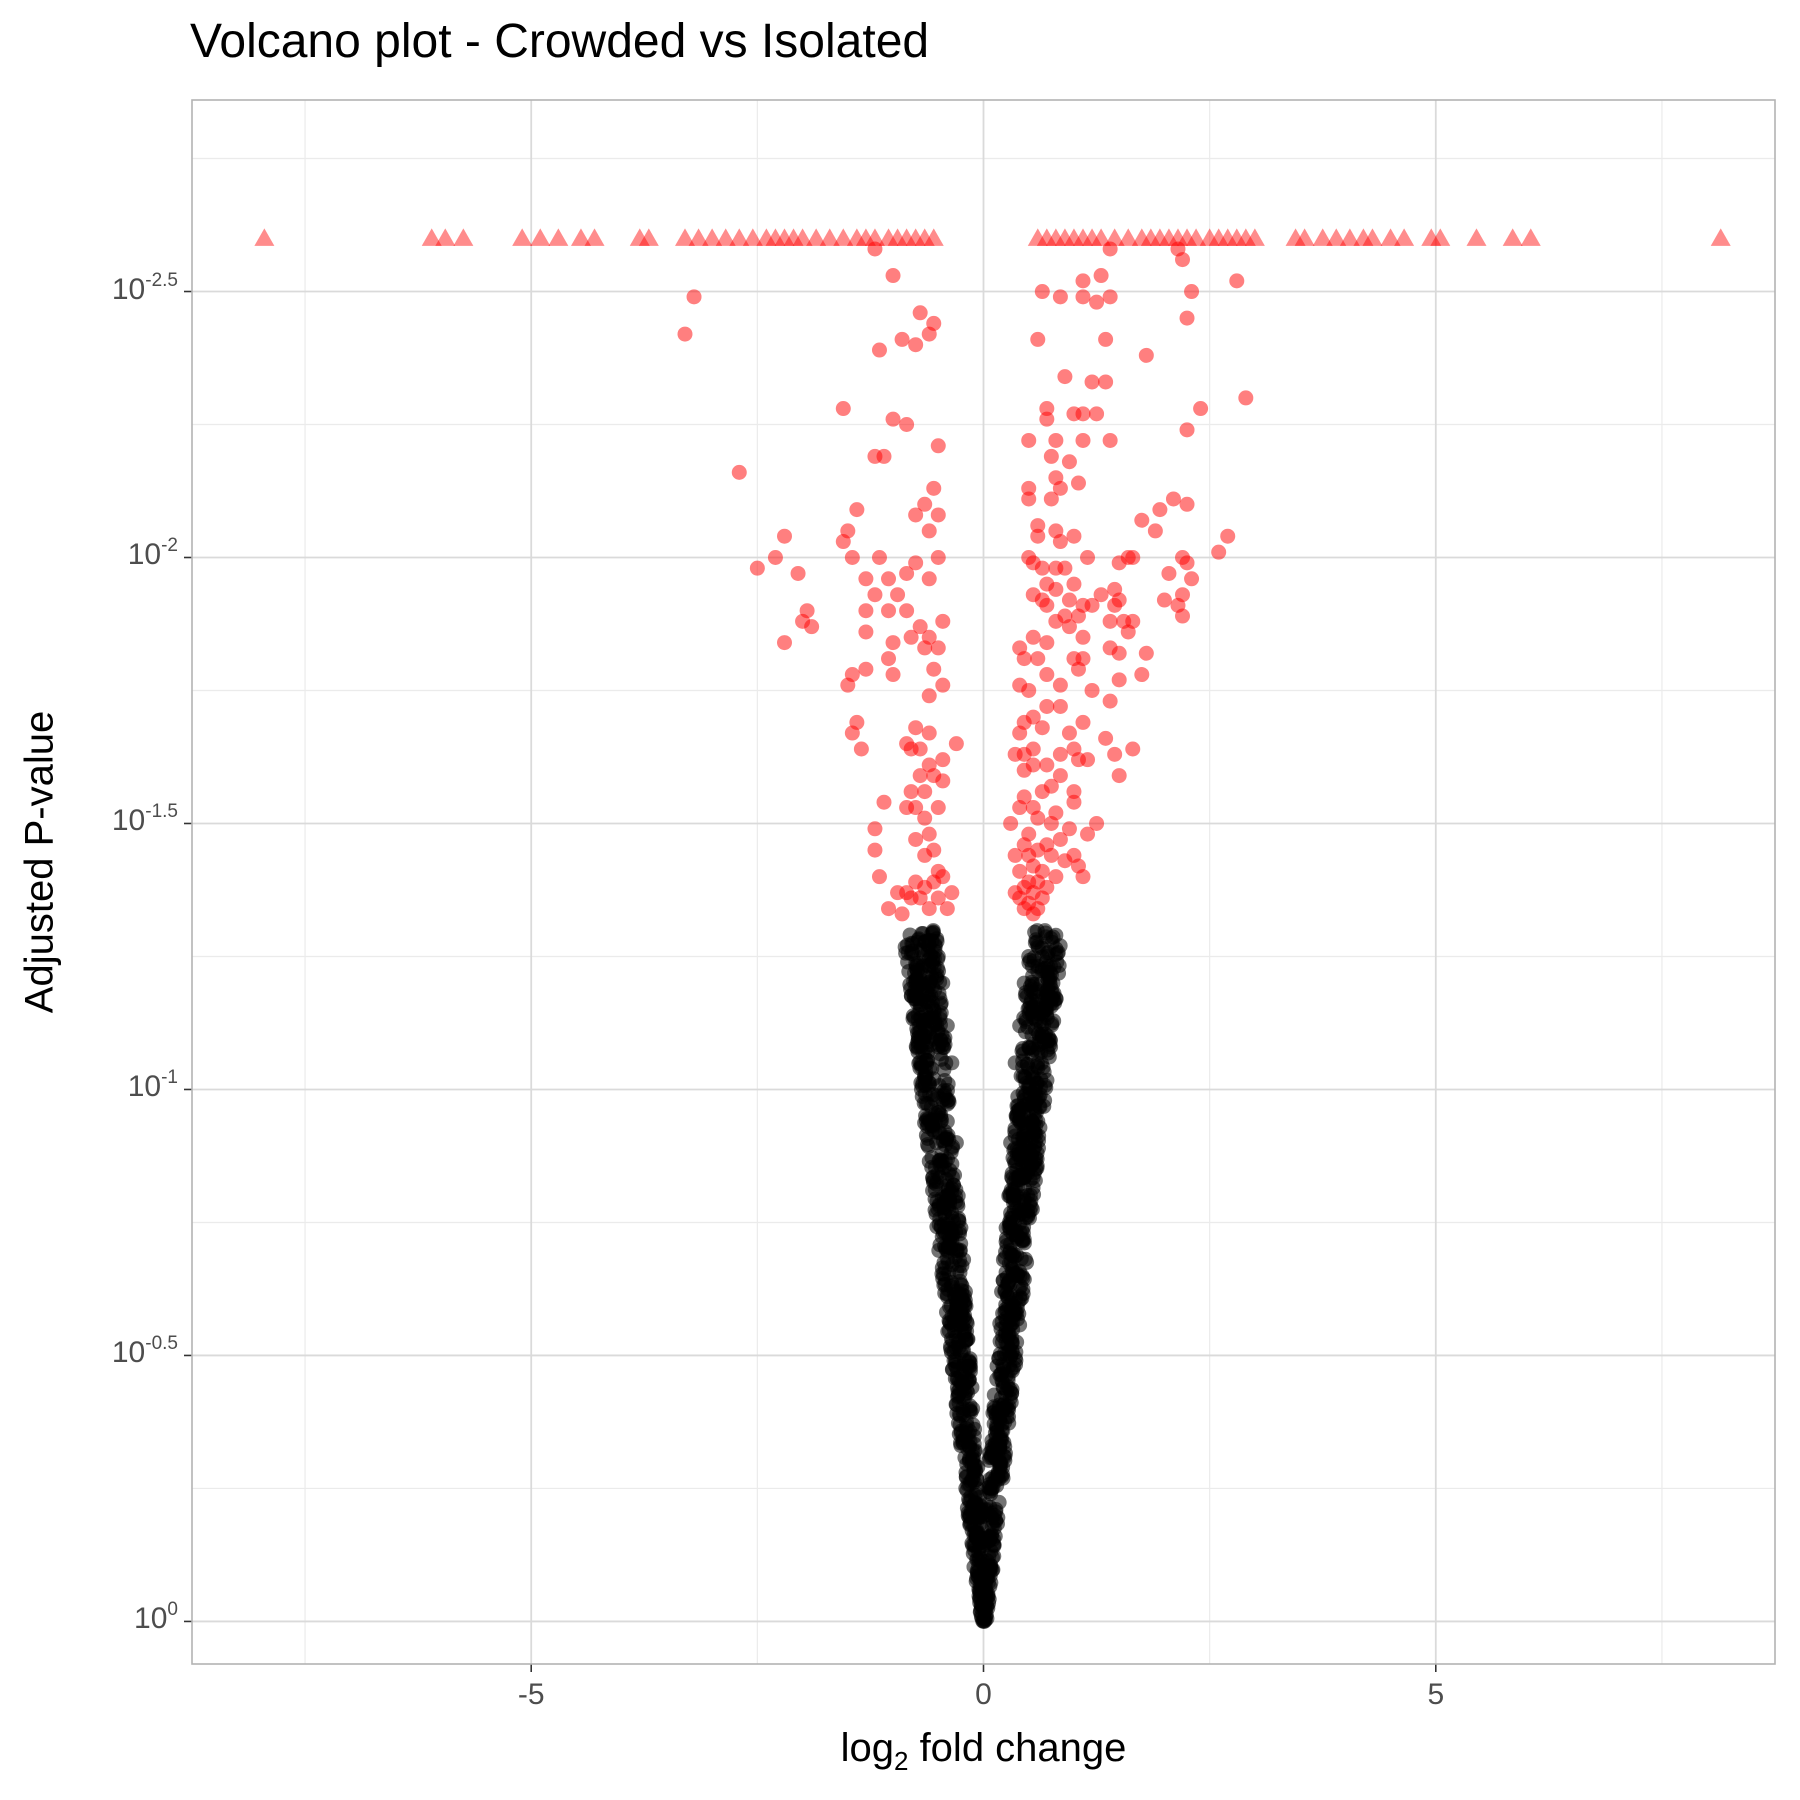 The image size is (1800, 1800). What do you see at coordinates (965, 581) in the screenshot?
I see `significant-points` at bounding box center [965, 581].